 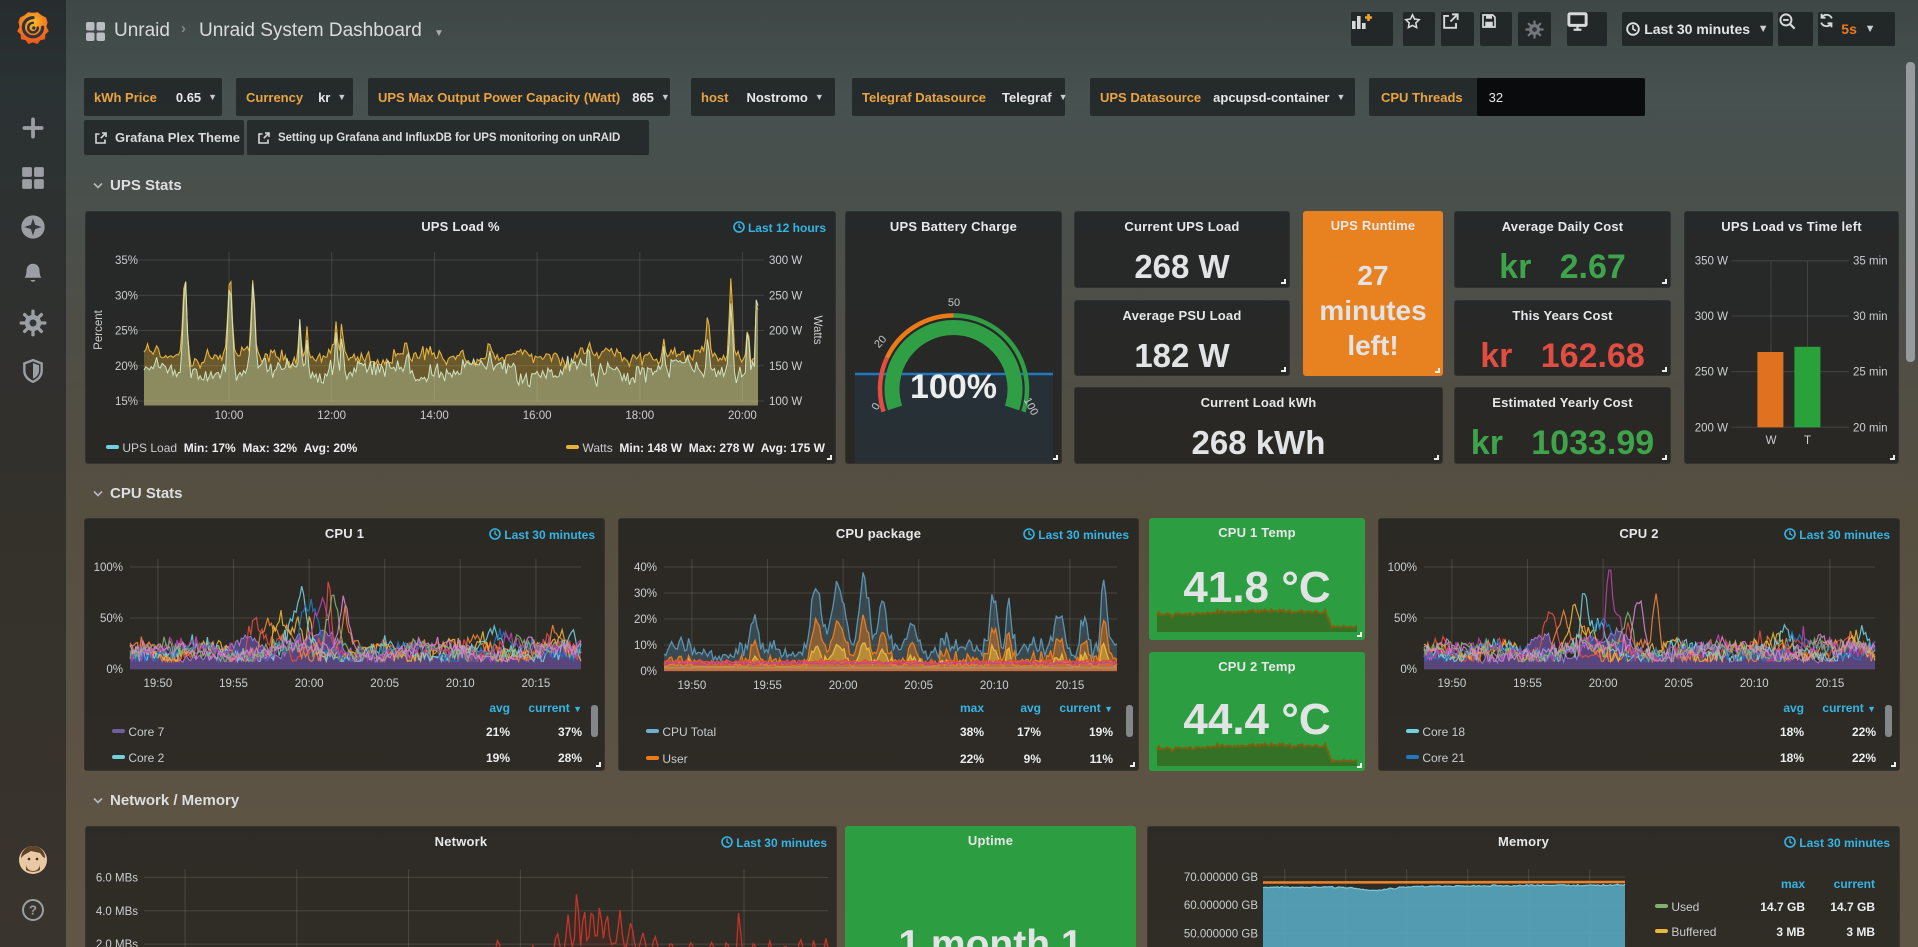 What do you see at coordinates (117, 912) in the screenshot?
I see `svg-text: 4.0 MBs` at bounding box center [117, 912].